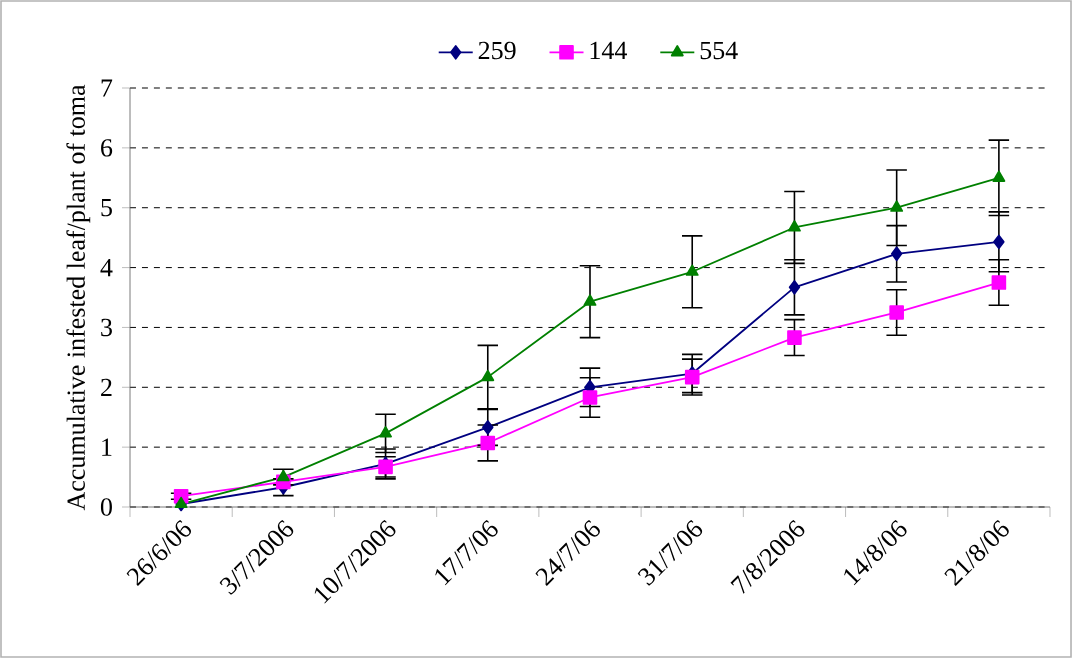 The height and width of the screenshot is (658, 1072). What do you see at coordinates (106, 268) in the screenshot?
I see `y-tick-label: 4` at bounding box center [106, 268].